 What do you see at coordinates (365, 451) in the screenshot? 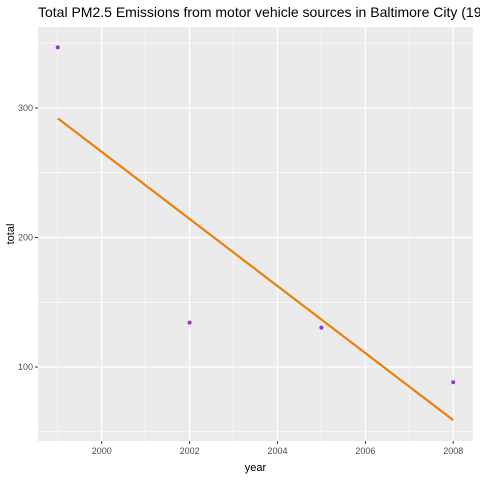
I see `x-tick-label-2006: 2006` at bounding box center [365, 451].